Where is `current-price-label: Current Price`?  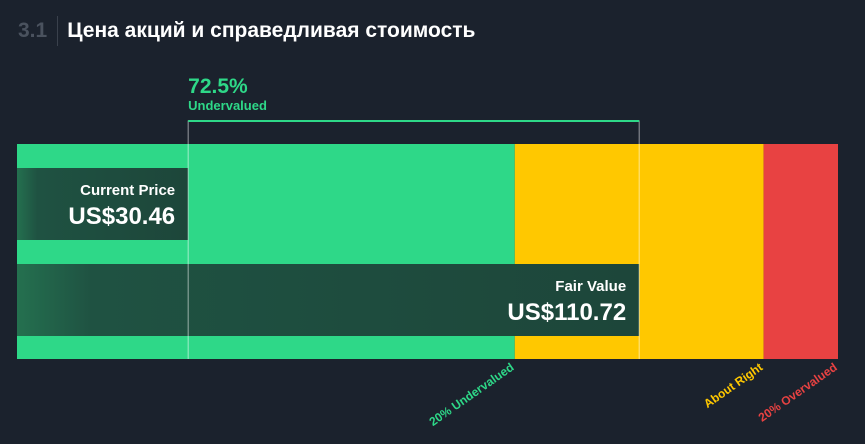 current-price-label: Current Price is located at coordinates (127, 190).